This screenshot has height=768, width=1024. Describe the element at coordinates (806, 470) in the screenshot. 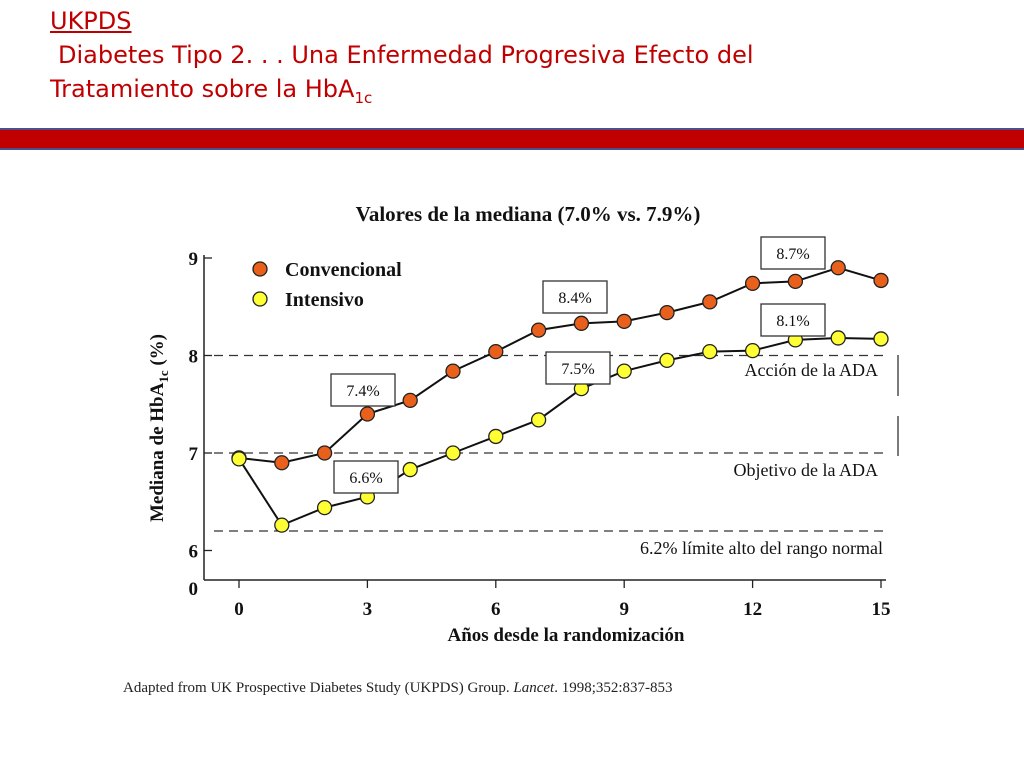

I see `reference-line-label: Objetivo de la ADA` at that location.